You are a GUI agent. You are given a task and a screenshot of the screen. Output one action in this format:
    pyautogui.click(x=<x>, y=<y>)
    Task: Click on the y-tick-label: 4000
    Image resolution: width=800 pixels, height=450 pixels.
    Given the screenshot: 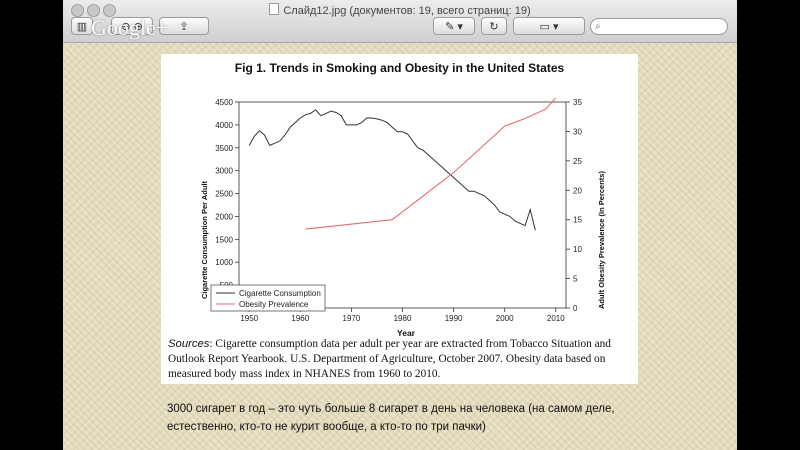 What is the action you would take?
    pyautogui.click(x=224, y=125)
    